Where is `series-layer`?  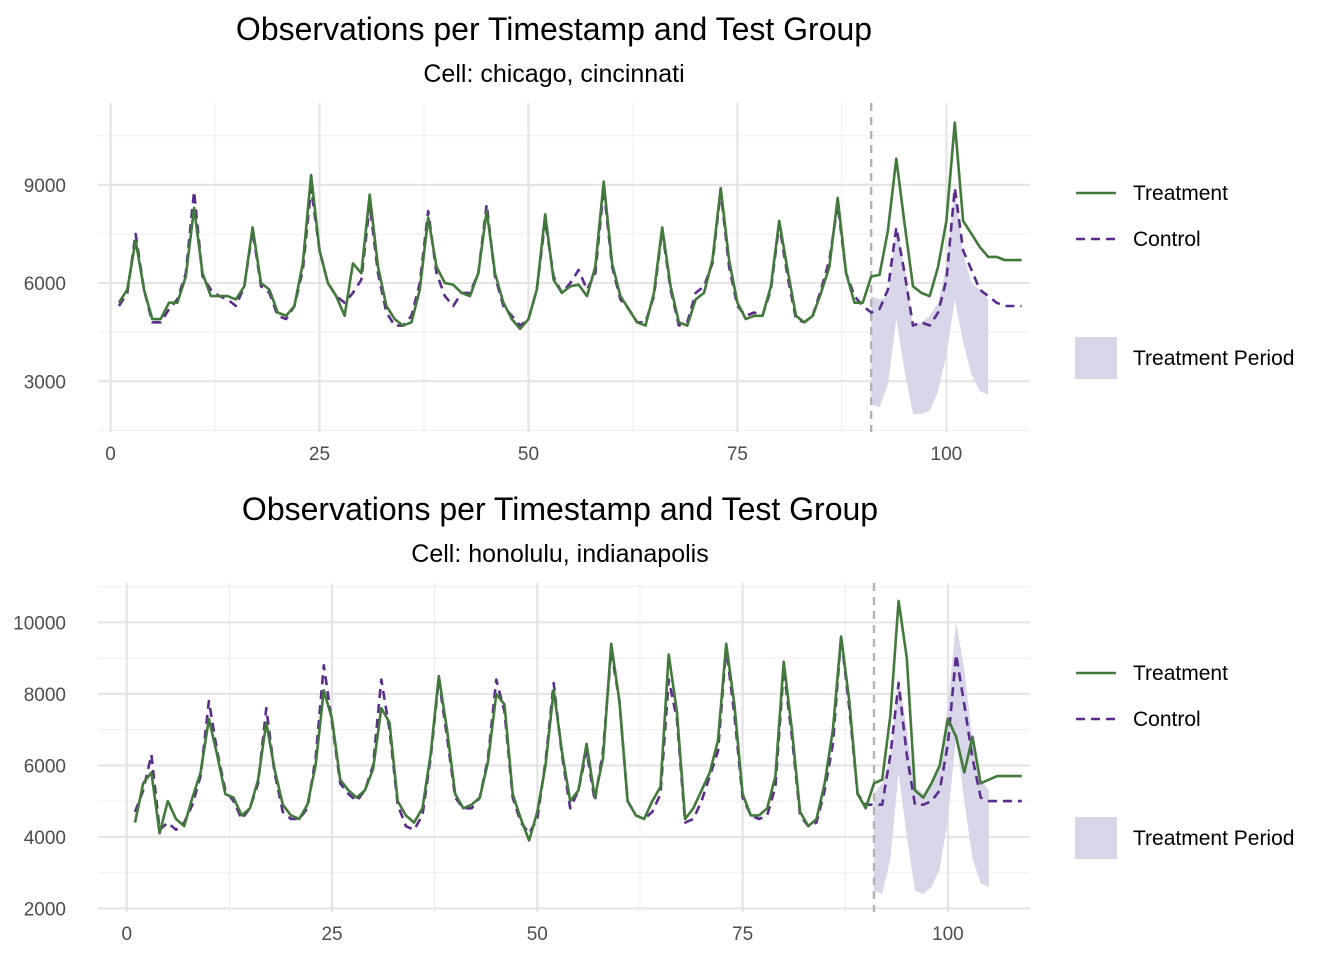
series-layer is located at coordinates (569, 226).